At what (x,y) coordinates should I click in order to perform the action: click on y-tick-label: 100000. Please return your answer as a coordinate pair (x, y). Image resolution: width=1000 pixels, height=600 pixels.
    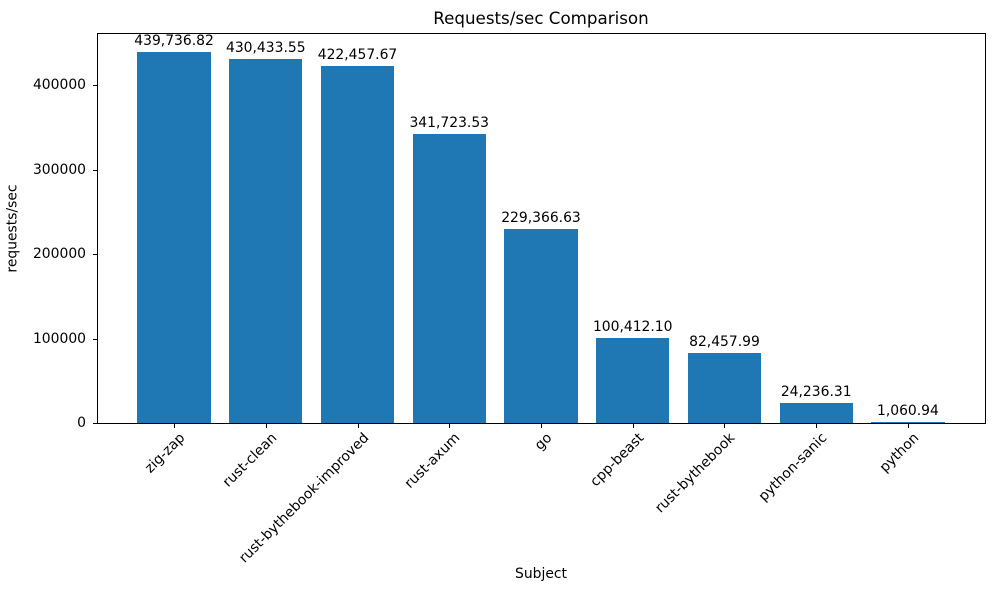
    Looking at the image, I should click on (59, 338).